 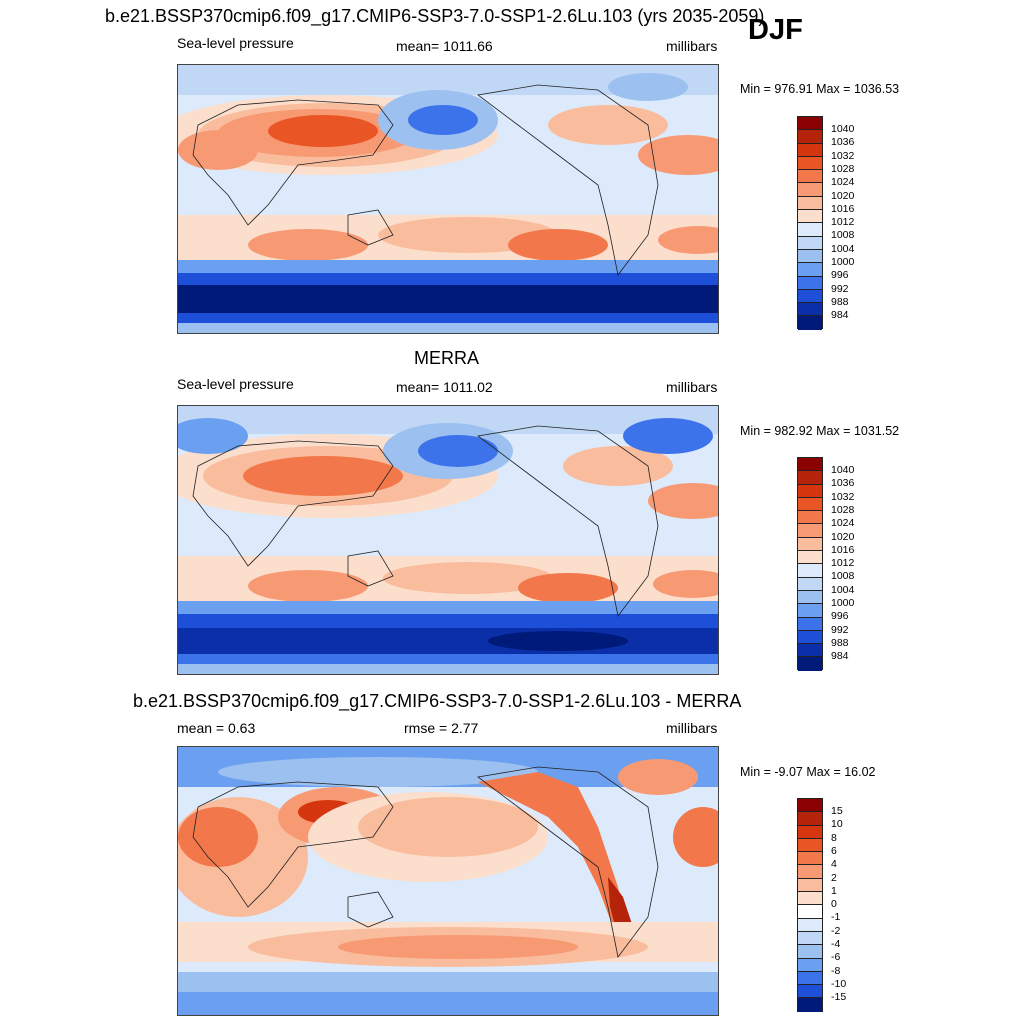 What do you see at coordinates (834, 877) in the screenshot?
I see `colorbar-label: 2` at bounding box center [834, 877].